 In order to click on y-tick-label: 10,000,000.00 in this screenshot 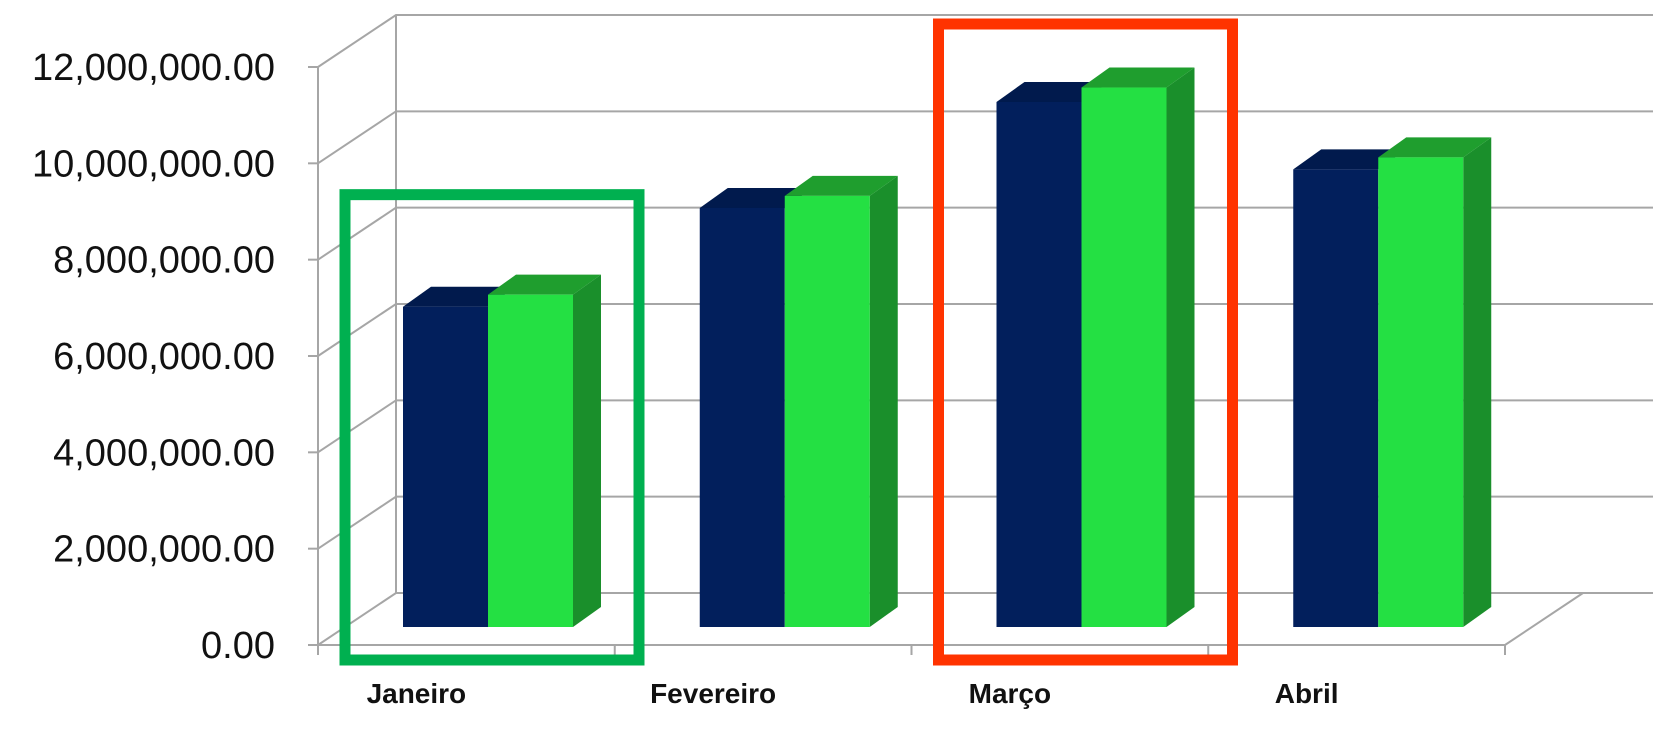, I will do `click(153, 164)`.